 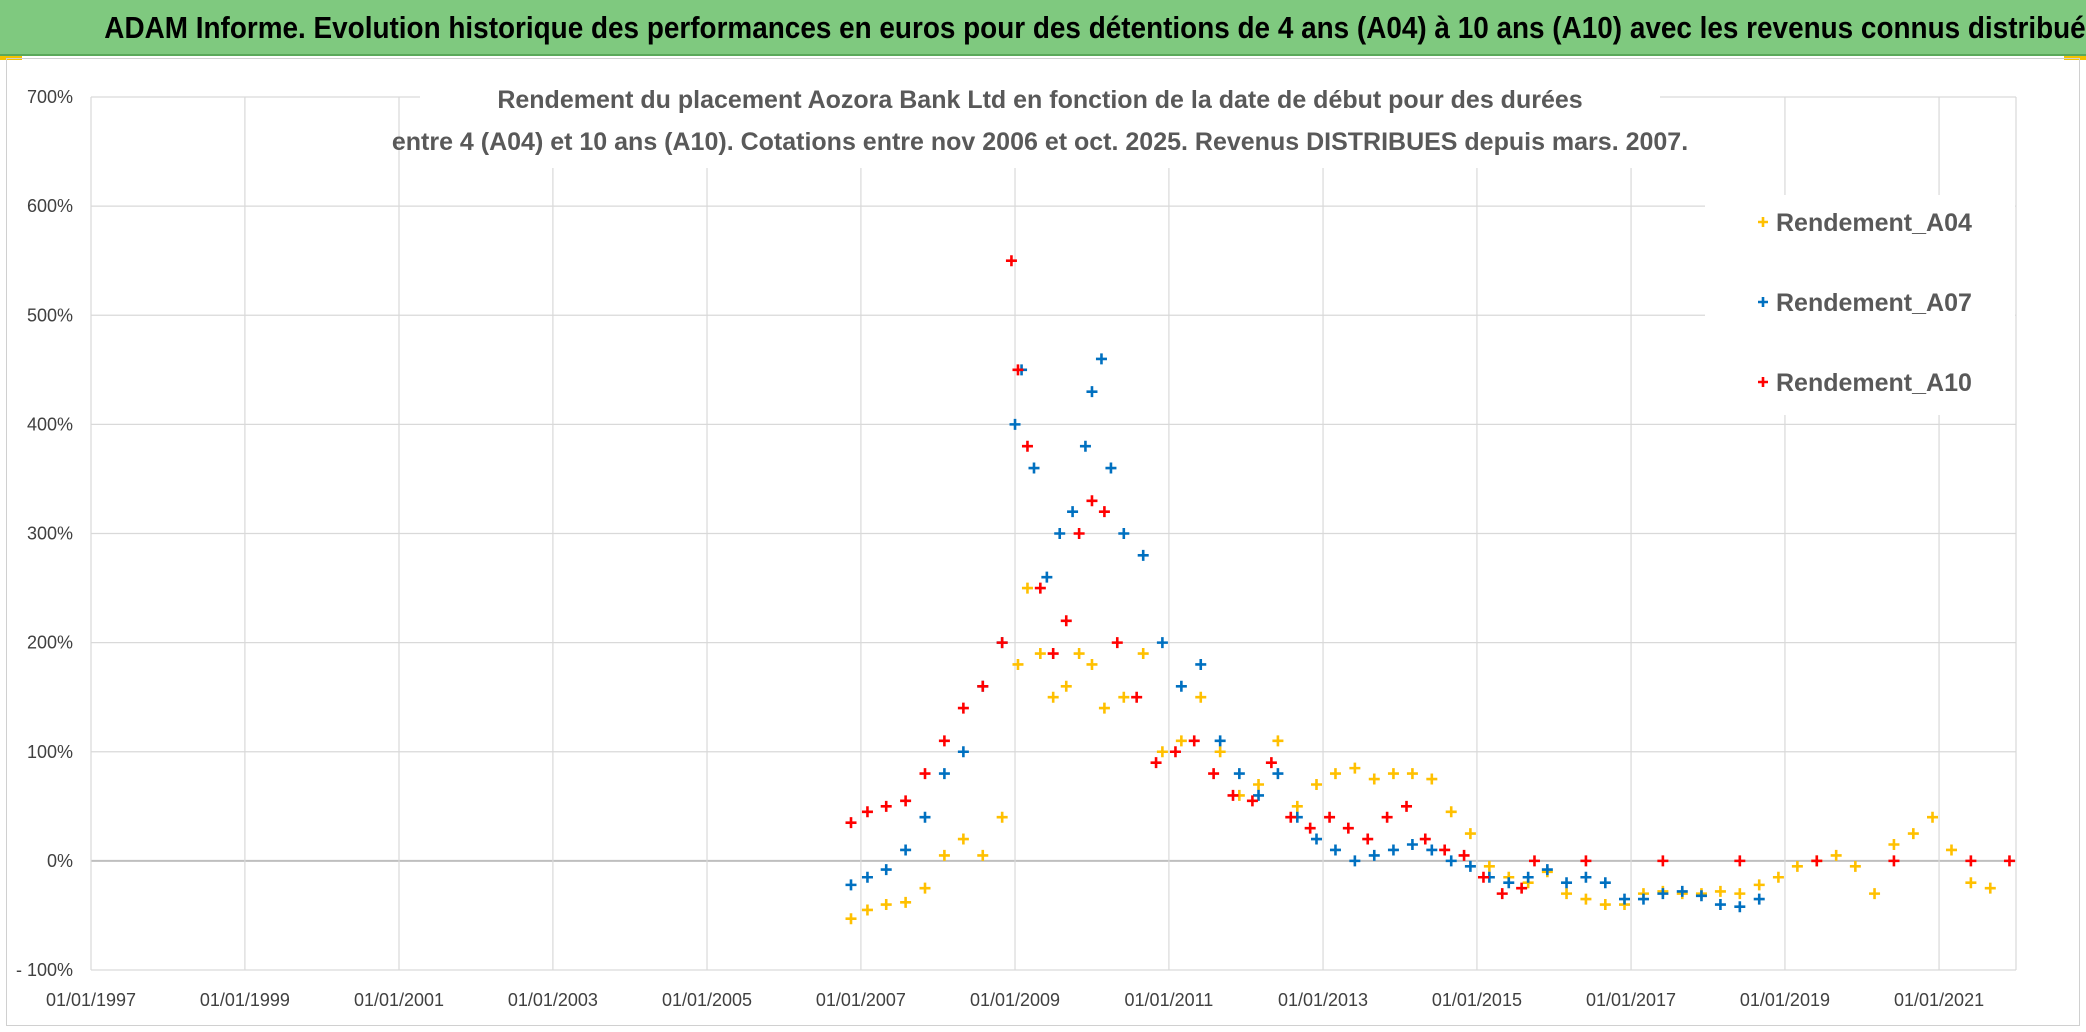 I want to click on y-tick-label: 600%, so click(x=50, y=206).